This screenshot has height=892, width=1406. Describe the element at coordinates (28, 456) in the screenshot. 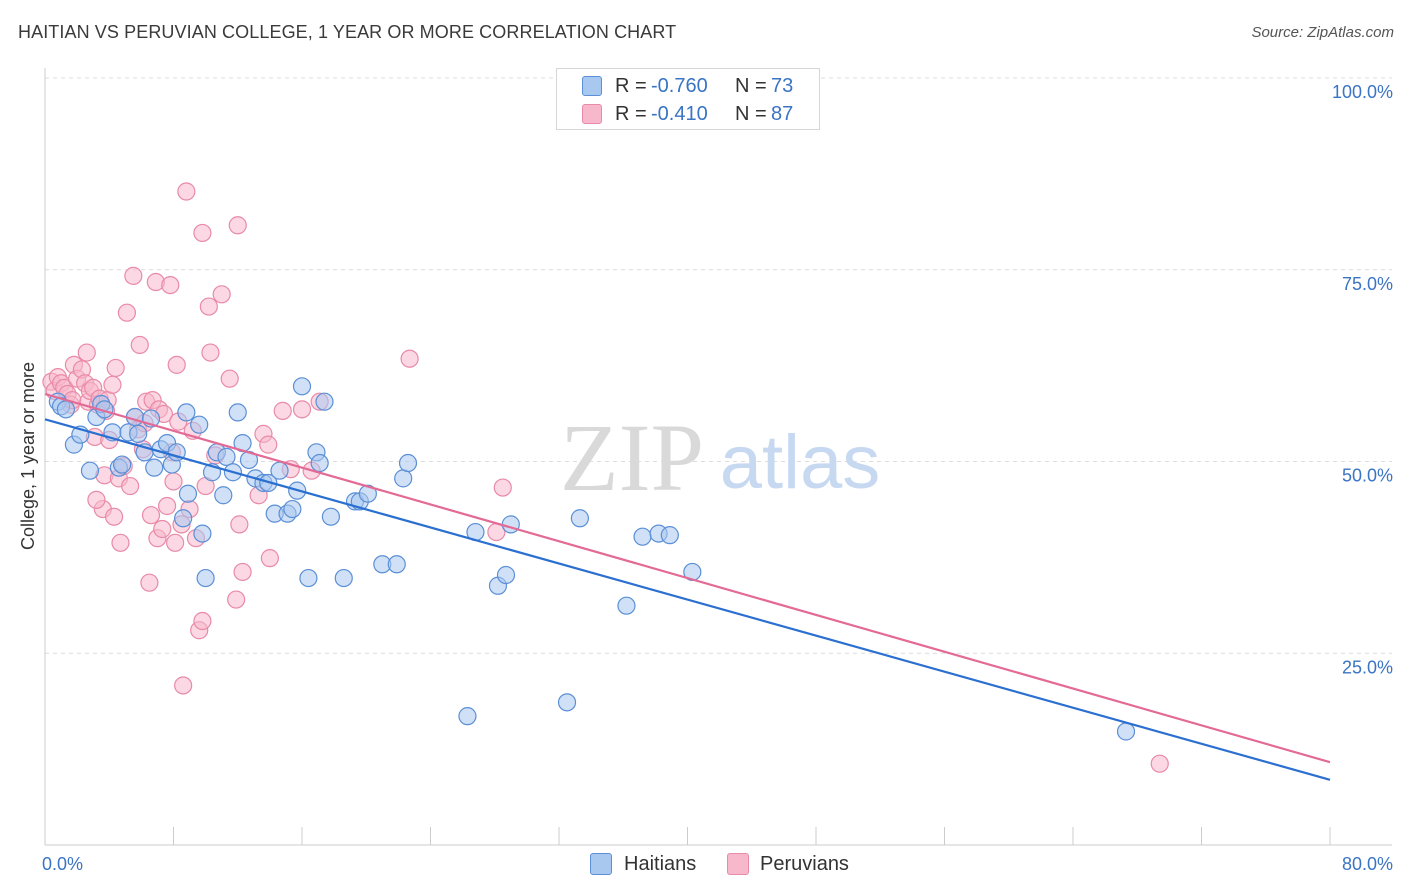

I see `y-axis-label: College, 1 year or more` at that location.